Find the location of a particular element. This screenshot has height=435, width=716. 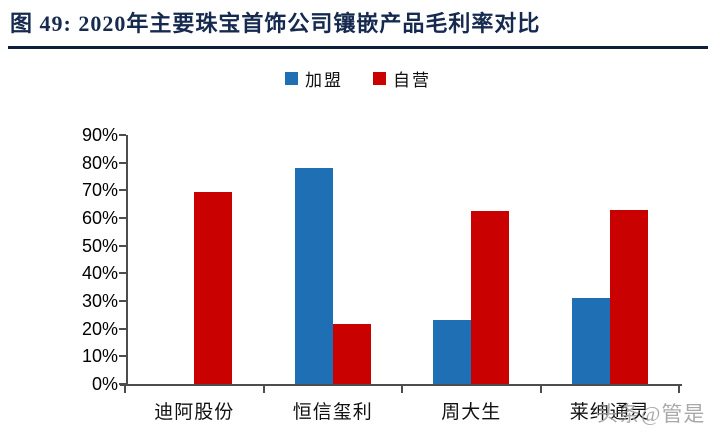

legend-label: 加盟 is located at coordinates (324, 80).